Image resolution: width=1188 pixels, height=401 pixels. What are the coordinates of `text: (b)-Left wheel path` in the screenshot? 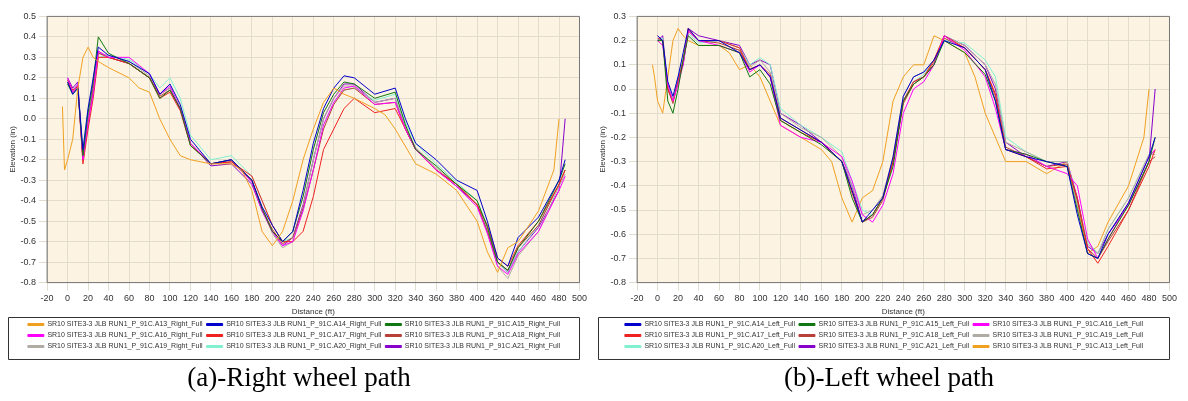 It's located at (889, 377).